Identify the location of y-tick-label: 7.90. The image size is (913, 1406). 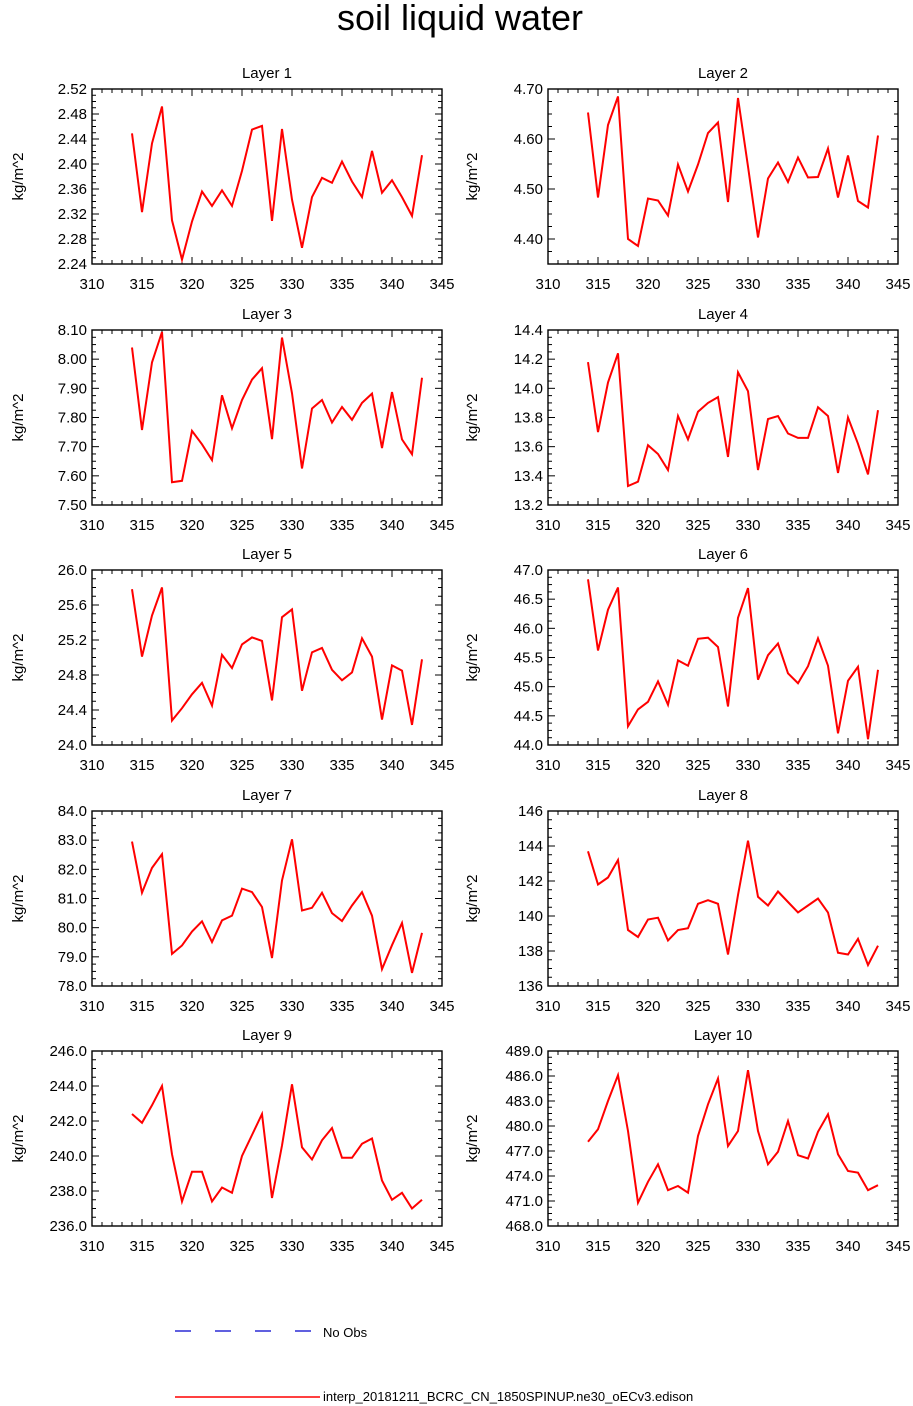
(72, 388).